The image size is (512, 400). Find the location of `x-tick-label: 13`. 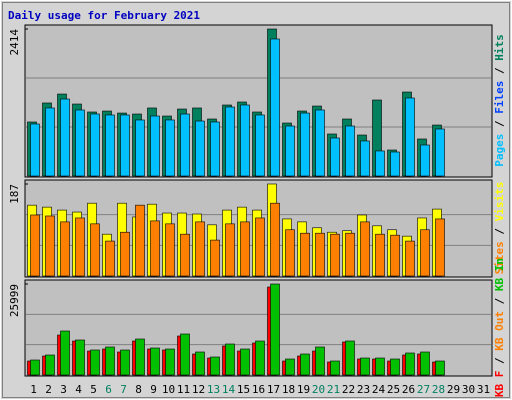

x-tick-label: 13 is located at coordinates (213, 389).